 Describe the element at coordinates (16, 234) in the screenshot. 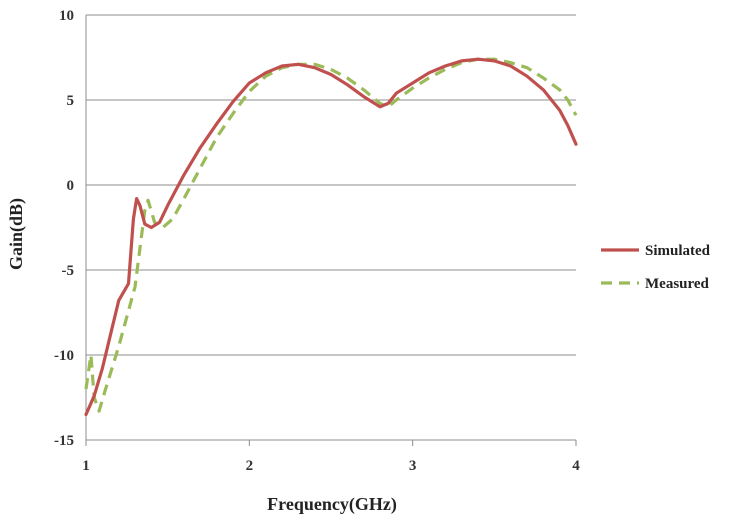

I see `y-axis-title: Gain(dB)` at that location.